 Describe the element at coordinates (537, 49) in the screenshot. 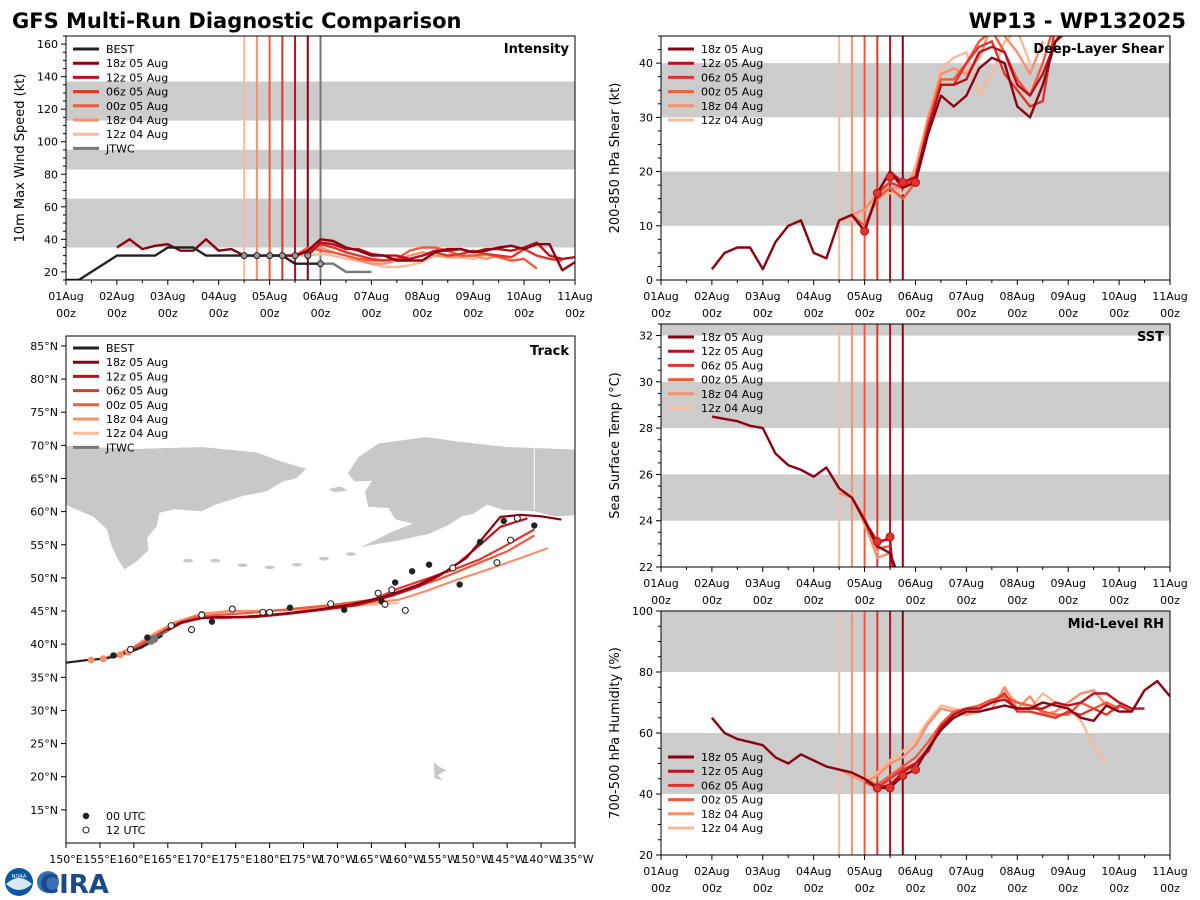

I see `intensity-title: Intensity` at that location.